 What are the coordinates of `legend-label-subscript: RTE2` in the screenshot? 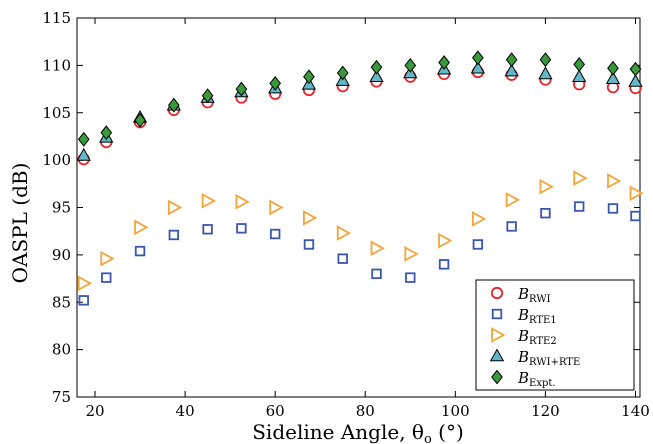 It's located at (543, 341).